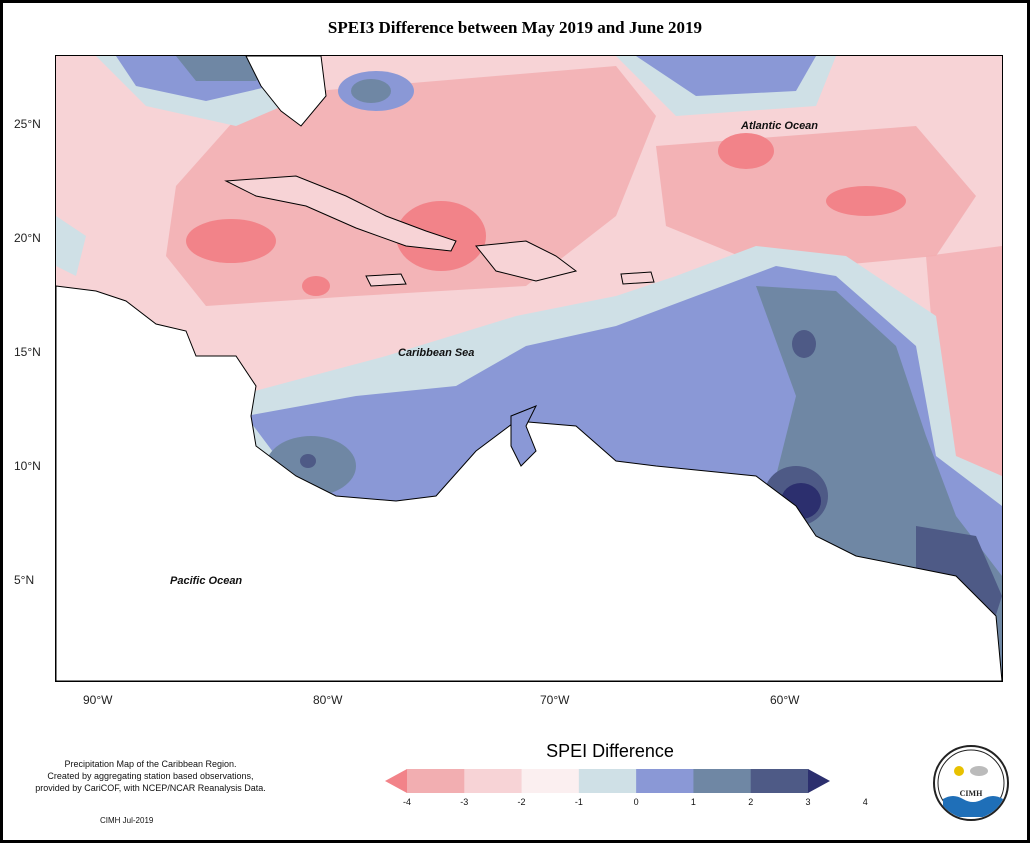 This screenshot has height=843, width=1030. What do you see at coordinates (973, 806) in the screenshot?
I see `waves-icon` at bounding box center [973, 806].